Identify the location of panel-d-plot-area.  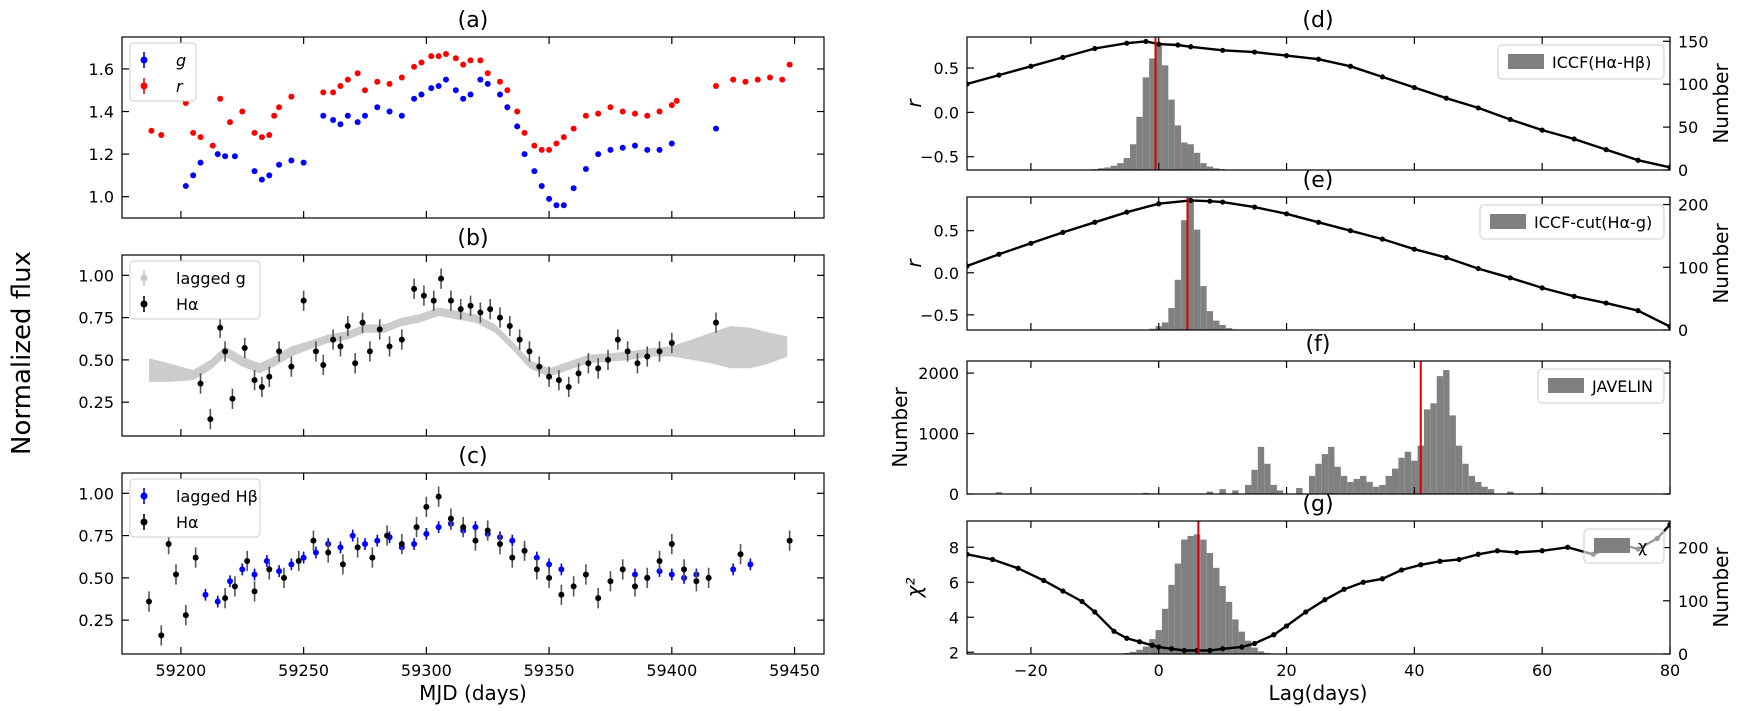
(1318, 103).